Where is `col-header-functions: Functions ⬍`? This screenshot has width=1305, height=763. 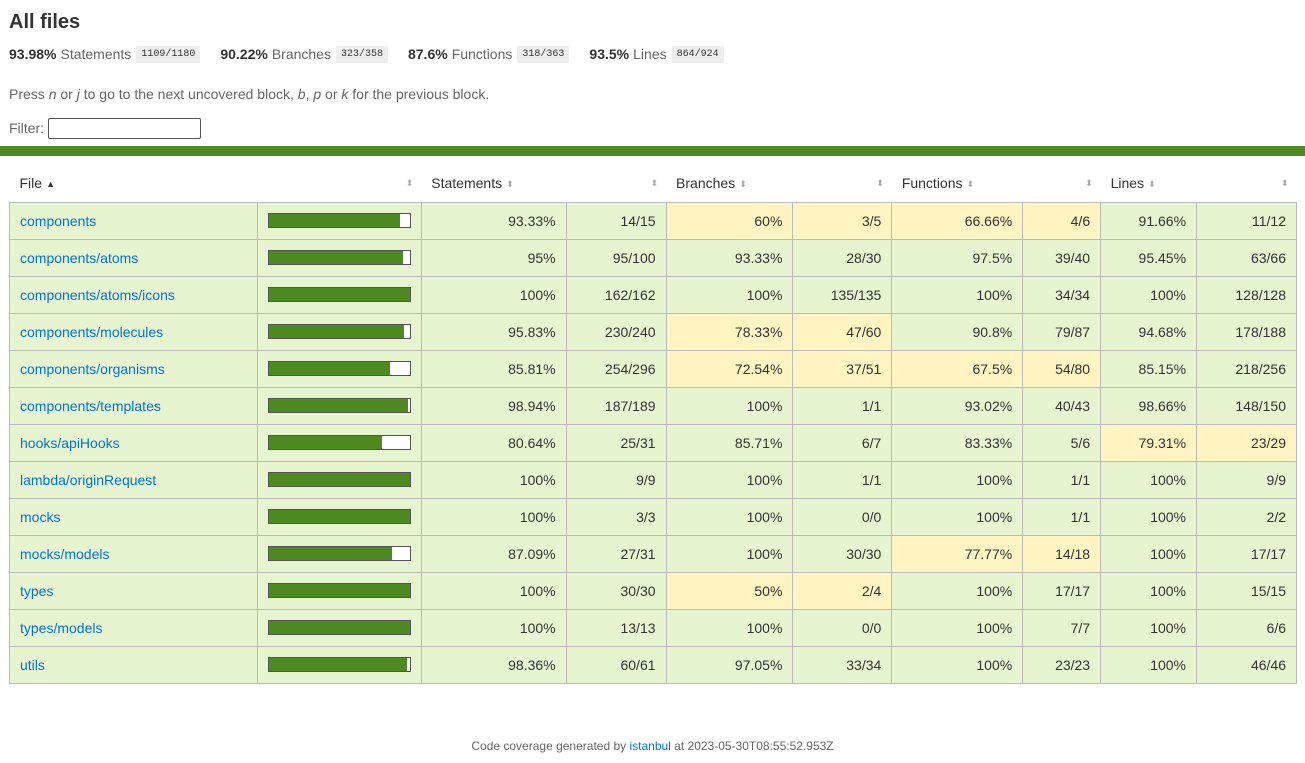
col-header-functions: Functions ⬍ is located at coordinates (957, 183).